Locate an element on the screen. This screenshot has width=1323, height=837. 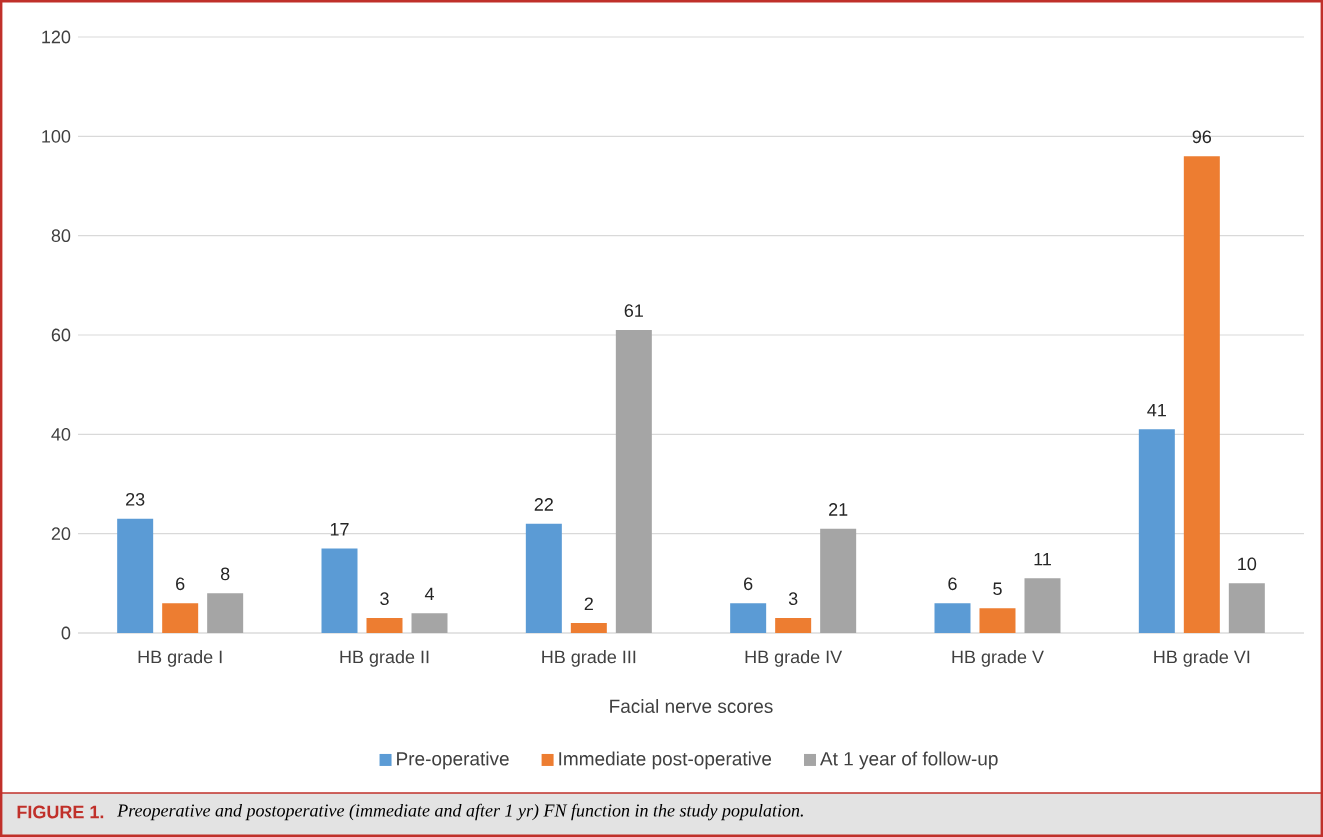
legend-label: Immediate post-operative is located at coordinates (665, 760).